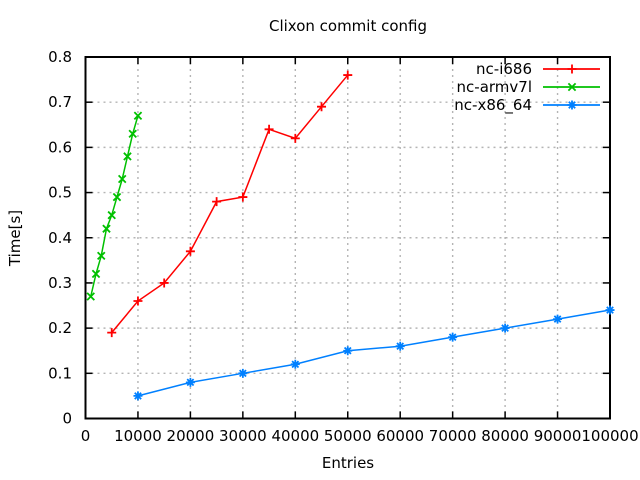 The image size is (640, 480). What do you see at coordinates (86, 436) in the screenshot?
I see `x-tick-label: 0` at bounding box center [86, 436].